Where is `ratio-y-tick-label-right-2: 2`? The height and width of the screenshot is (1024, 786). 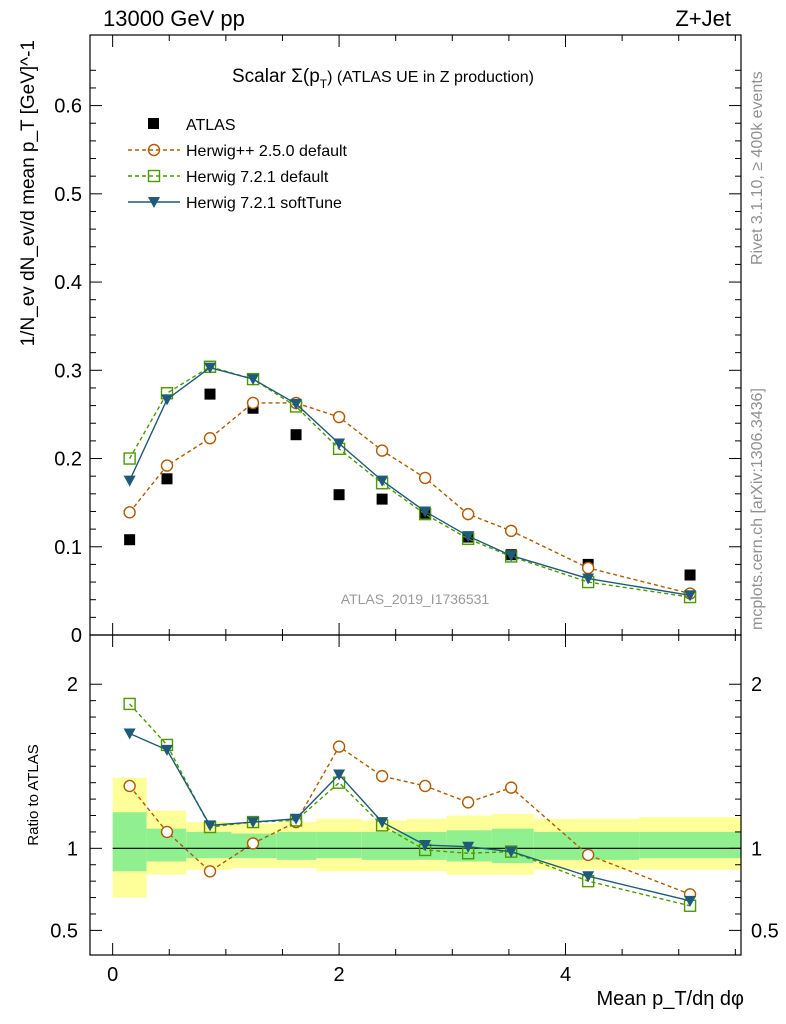 ratio-y-tick-label-right-2: 2 is located at coordinates (756, 685).